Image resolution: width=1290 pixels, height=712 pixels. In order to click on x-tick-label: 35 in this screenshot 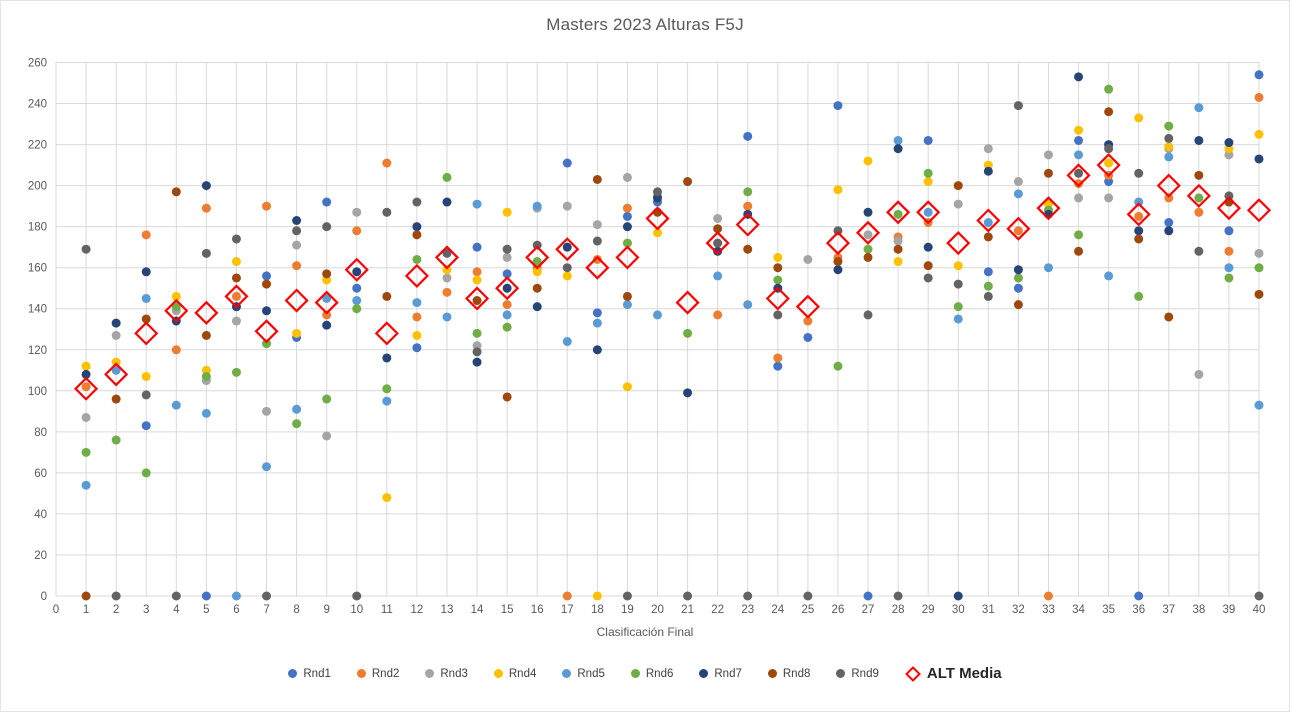, I will do `click(1108, 610)`.